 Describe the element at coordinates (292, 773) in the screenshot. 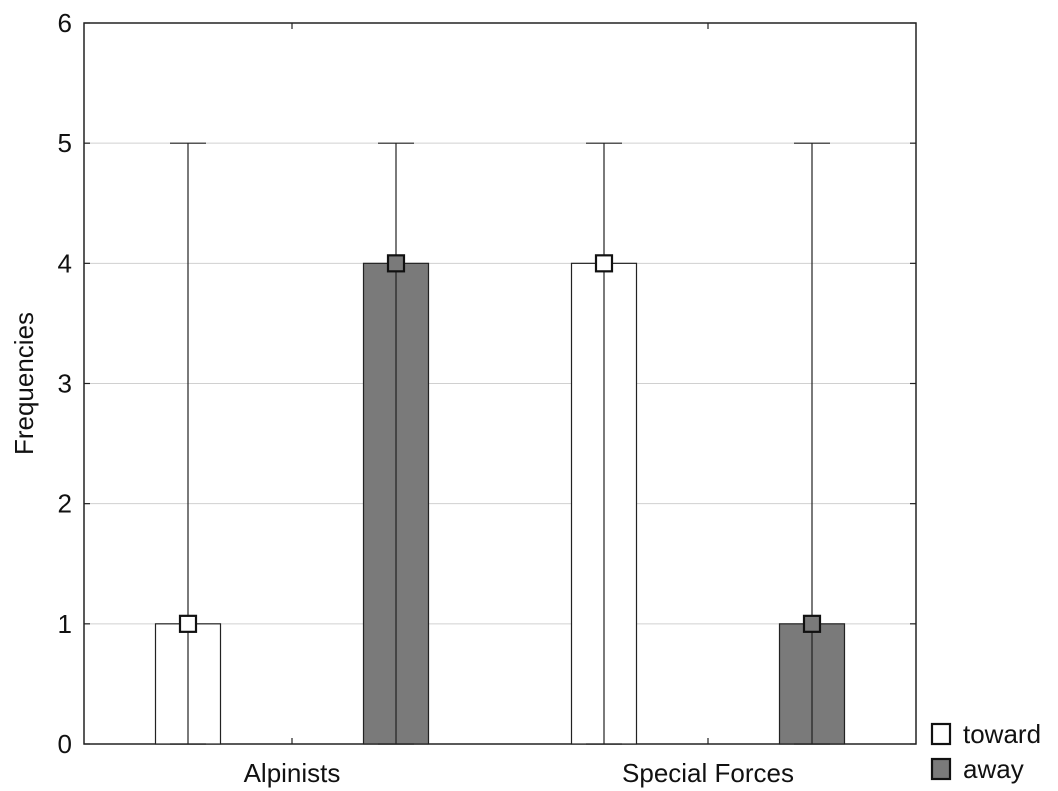

I see `x-tick-label: Alpinists` at that location.